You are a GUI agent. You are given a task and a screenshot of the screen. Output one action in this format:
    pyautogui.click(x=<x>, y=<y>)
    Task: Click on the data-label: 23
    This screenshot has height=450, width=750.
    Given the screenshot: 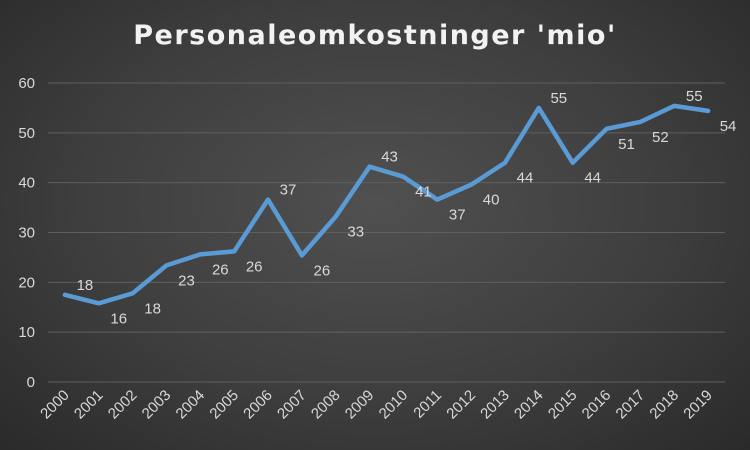 What is the action you would take?
    pyautogui.click(x=186, y=280)
    